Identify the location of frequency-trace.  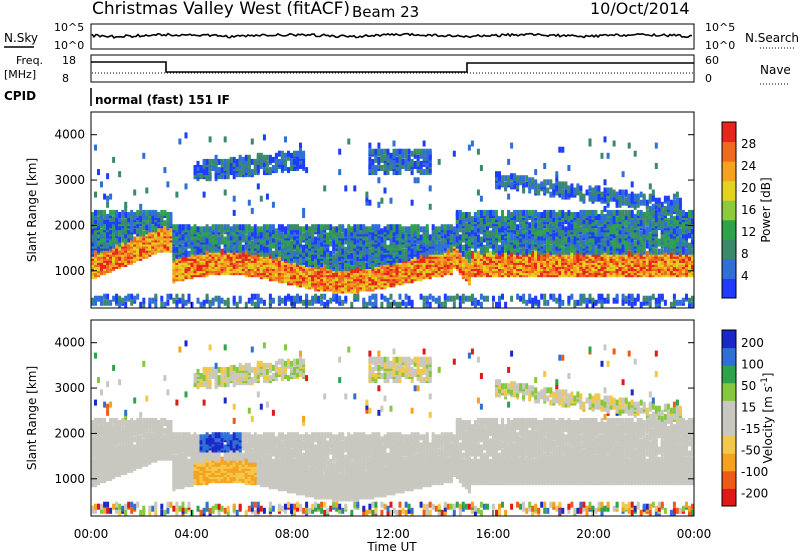
(392, 67).